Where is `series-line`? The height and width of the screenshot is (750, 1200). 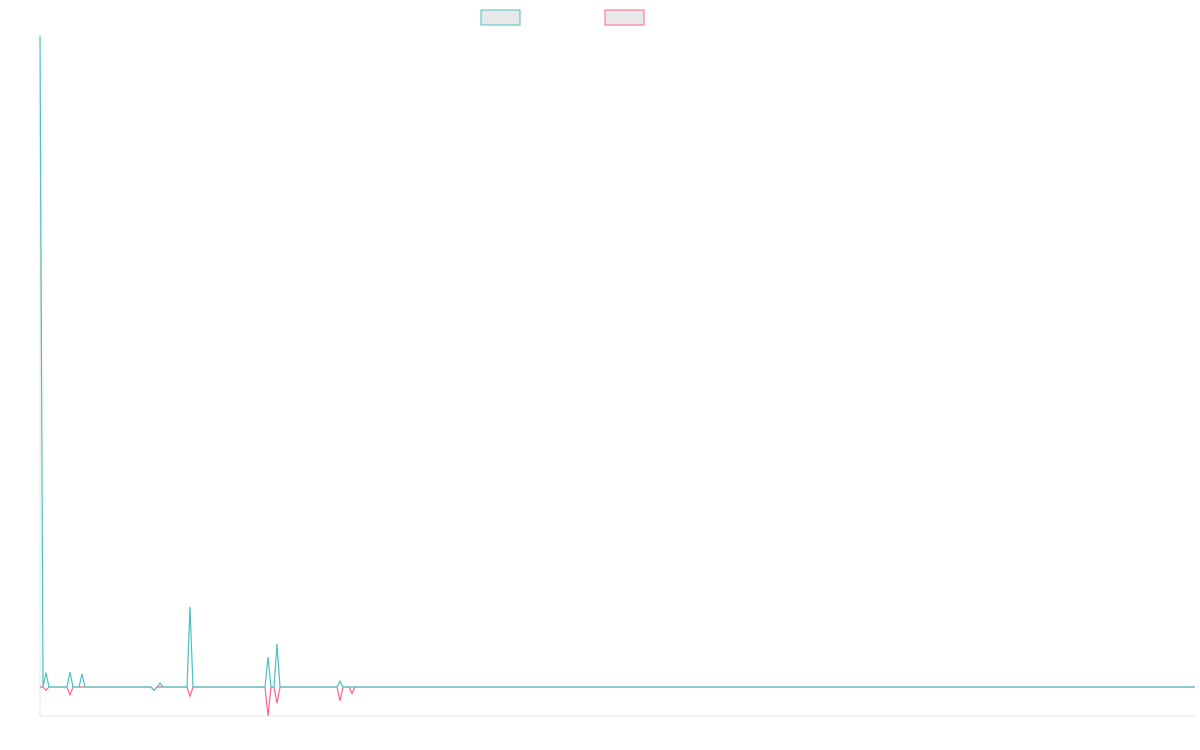
series-line is located at coordinates (617, 701).